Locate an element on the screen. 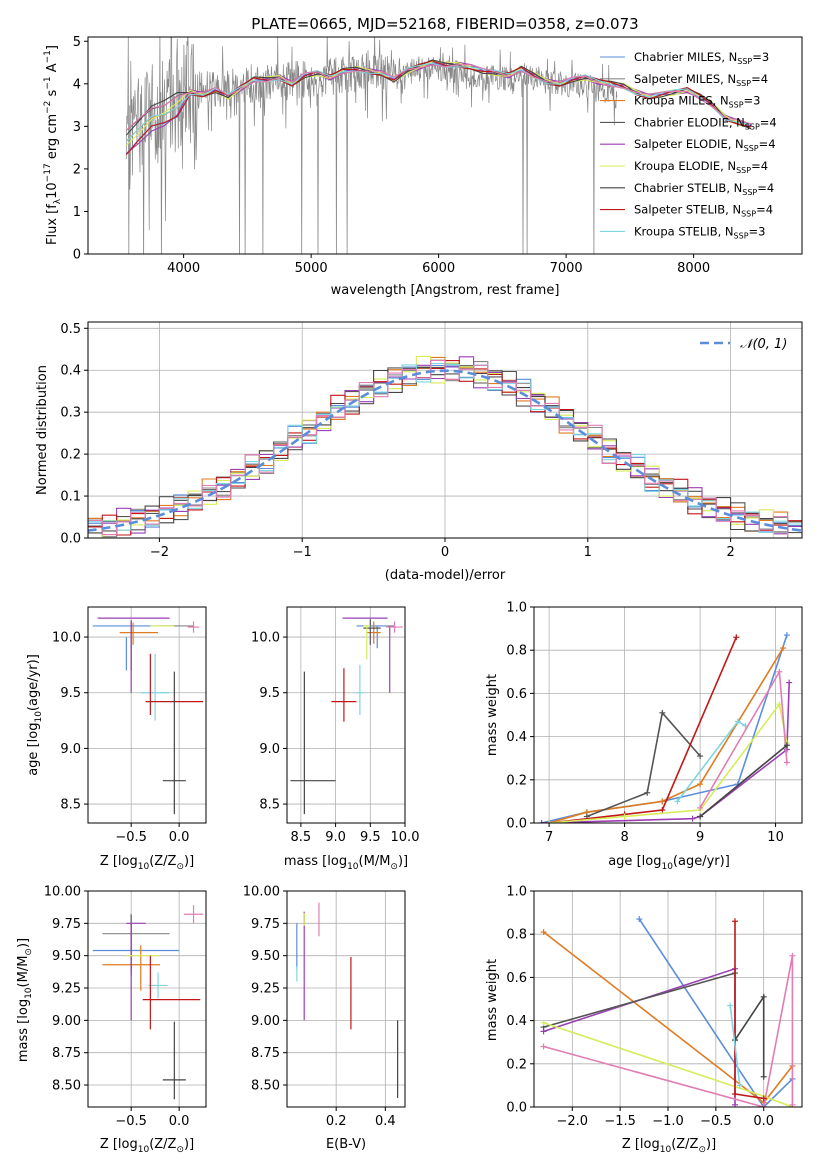 The height and width of the screenshot is (1170, 819). model-spectrum-line is located at coordinates (438, 97).